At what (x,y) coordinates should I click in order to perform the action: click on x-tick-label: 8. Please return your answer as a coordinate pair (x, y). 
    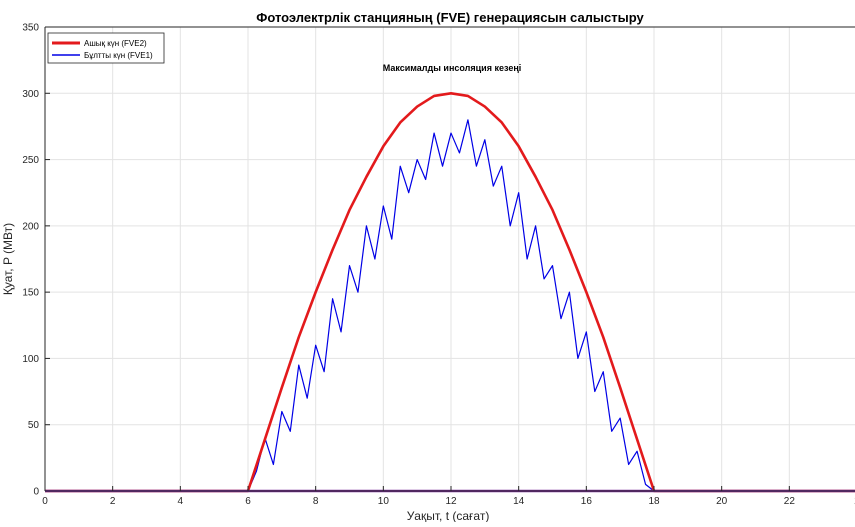
    Looking at the image, I should click on (316, 501).